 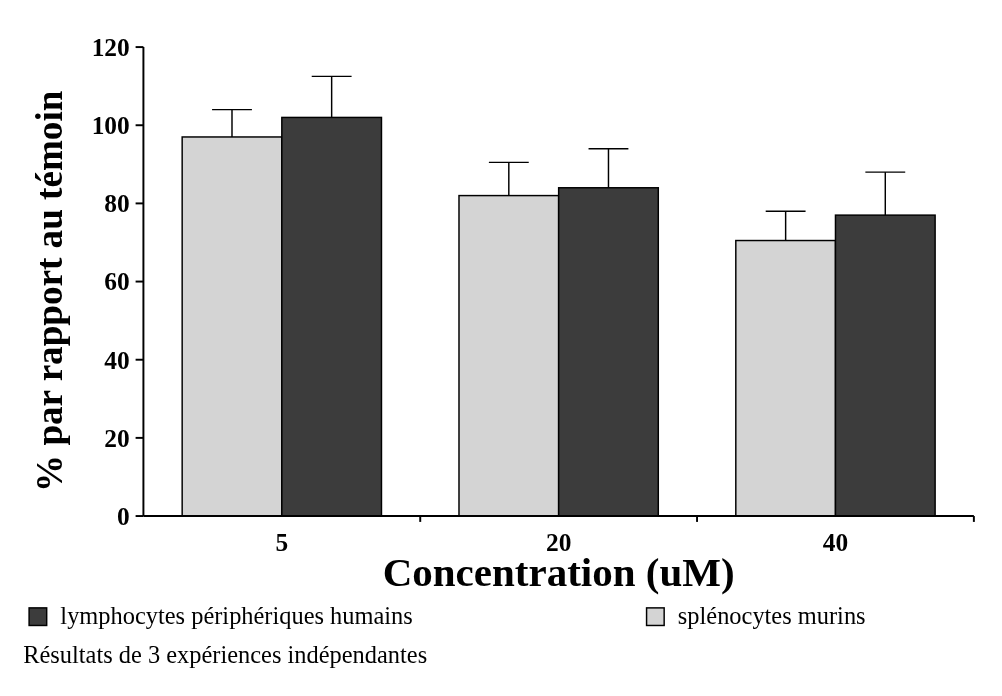 What do you see at coordinates (236, 615) in the screenshot?
I see `legend-label: lymphocytes périphériques humains` at bounding box center [236, 615].